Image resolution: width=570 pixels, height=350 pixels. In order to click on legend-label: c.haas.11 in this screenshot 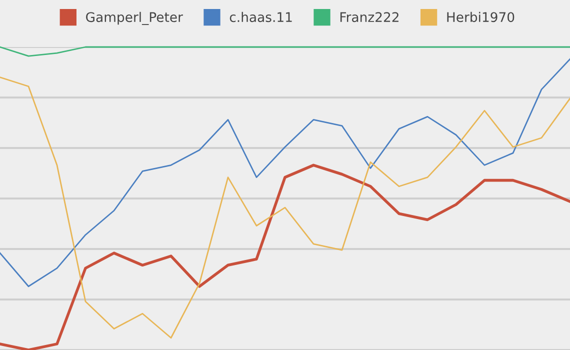, I will do `click(261, 17)`.